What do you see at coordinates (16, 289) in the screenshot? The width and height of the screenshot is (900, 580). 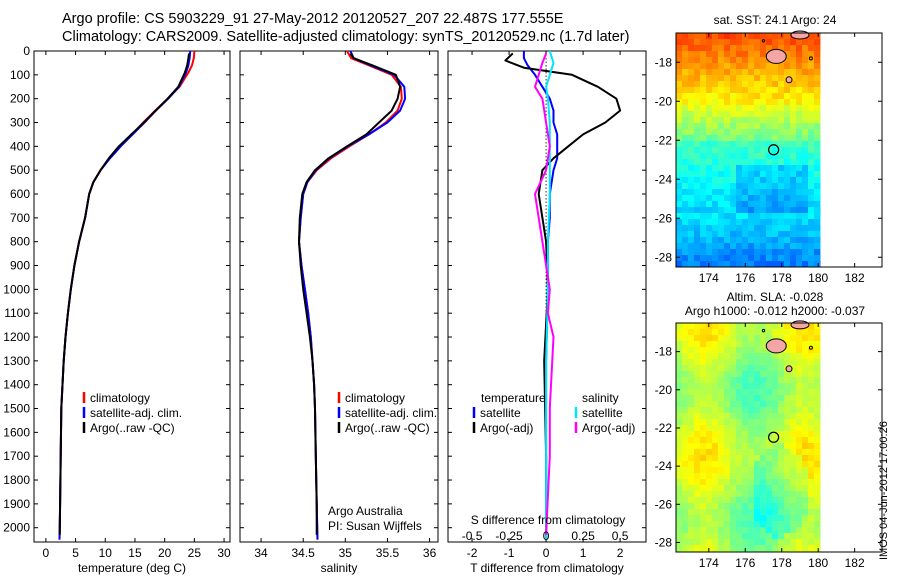 I see `y-tick-label: 1000` at bounding box center [16, 289].